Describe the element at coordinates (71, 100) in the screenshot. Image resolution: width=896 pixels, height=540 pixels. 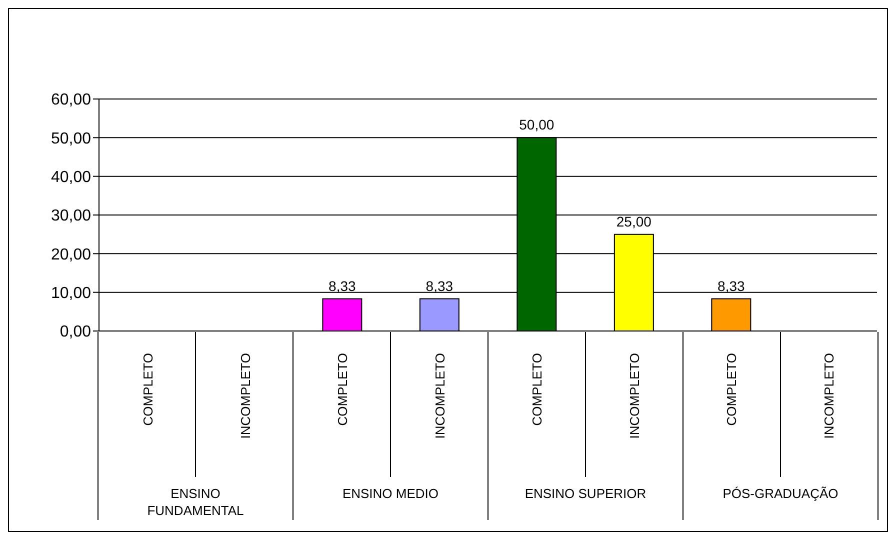
I see `y-tick-label: 60,00` at that location.